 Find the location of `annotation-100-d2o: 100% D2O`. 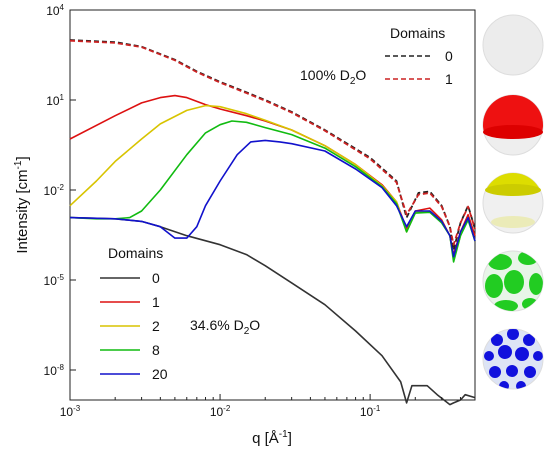

annotation-100-d2o: 100% D2O is located at coordinates (333, 77).